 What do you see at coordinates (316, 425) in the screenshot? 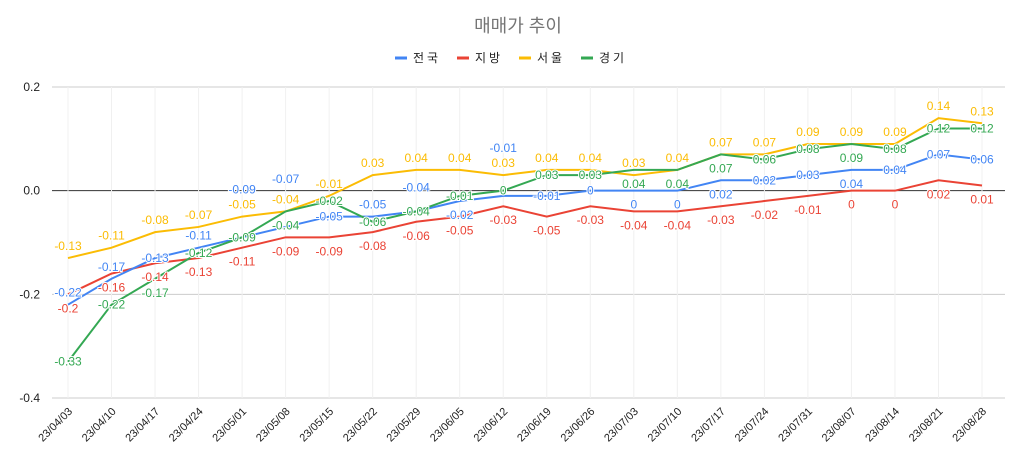
I see `x-tick-label: 23/05/15` at bounding box center [316, 425].